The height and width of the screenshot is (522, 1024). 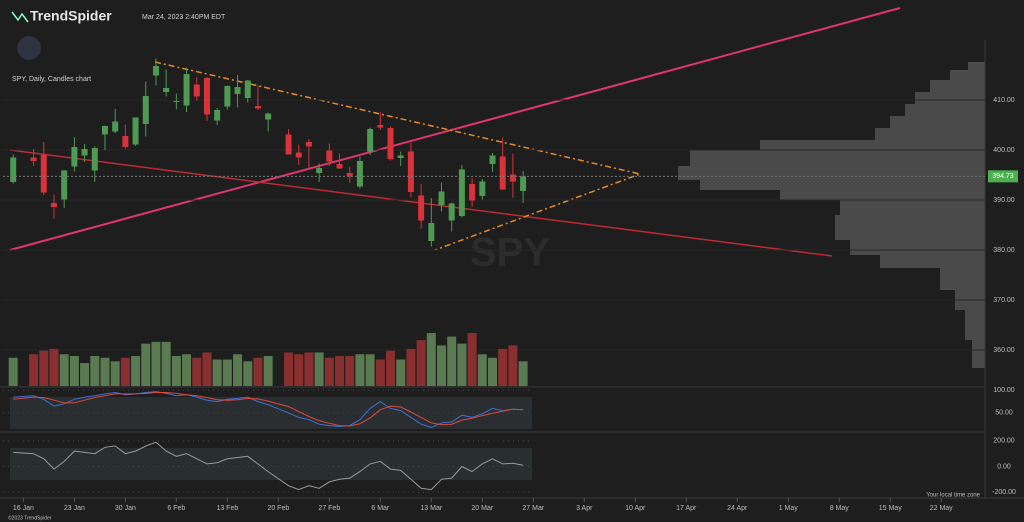 What do you see at coordinates (176, 508) in the screenshot?
I see `x-tick-label: 6 Feb` at bounding box center [176, 508].